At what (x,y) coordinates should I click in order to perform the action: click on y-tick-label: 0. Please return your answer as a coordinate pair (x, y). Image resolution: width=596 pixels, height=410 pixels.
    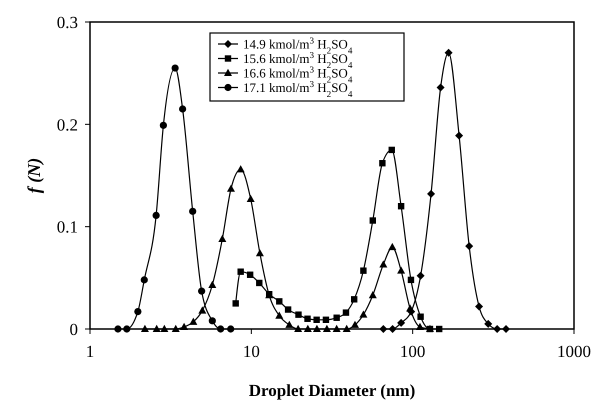
    Looking at the image, I should click on (74, 329).